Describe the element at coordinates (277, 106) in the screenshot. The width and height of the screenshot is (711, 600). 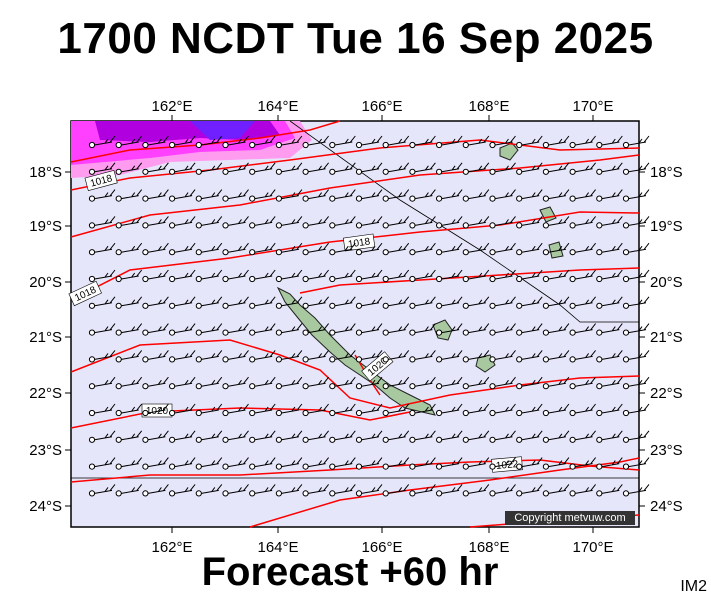
I see `lon-label-top: 164°E` at that location.